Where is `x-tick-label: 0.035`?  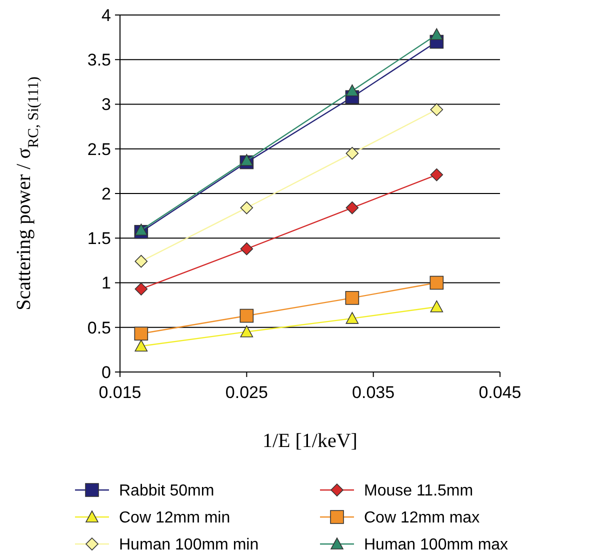 x-tick-label: 0.035 is located at coordinates (373, 392).